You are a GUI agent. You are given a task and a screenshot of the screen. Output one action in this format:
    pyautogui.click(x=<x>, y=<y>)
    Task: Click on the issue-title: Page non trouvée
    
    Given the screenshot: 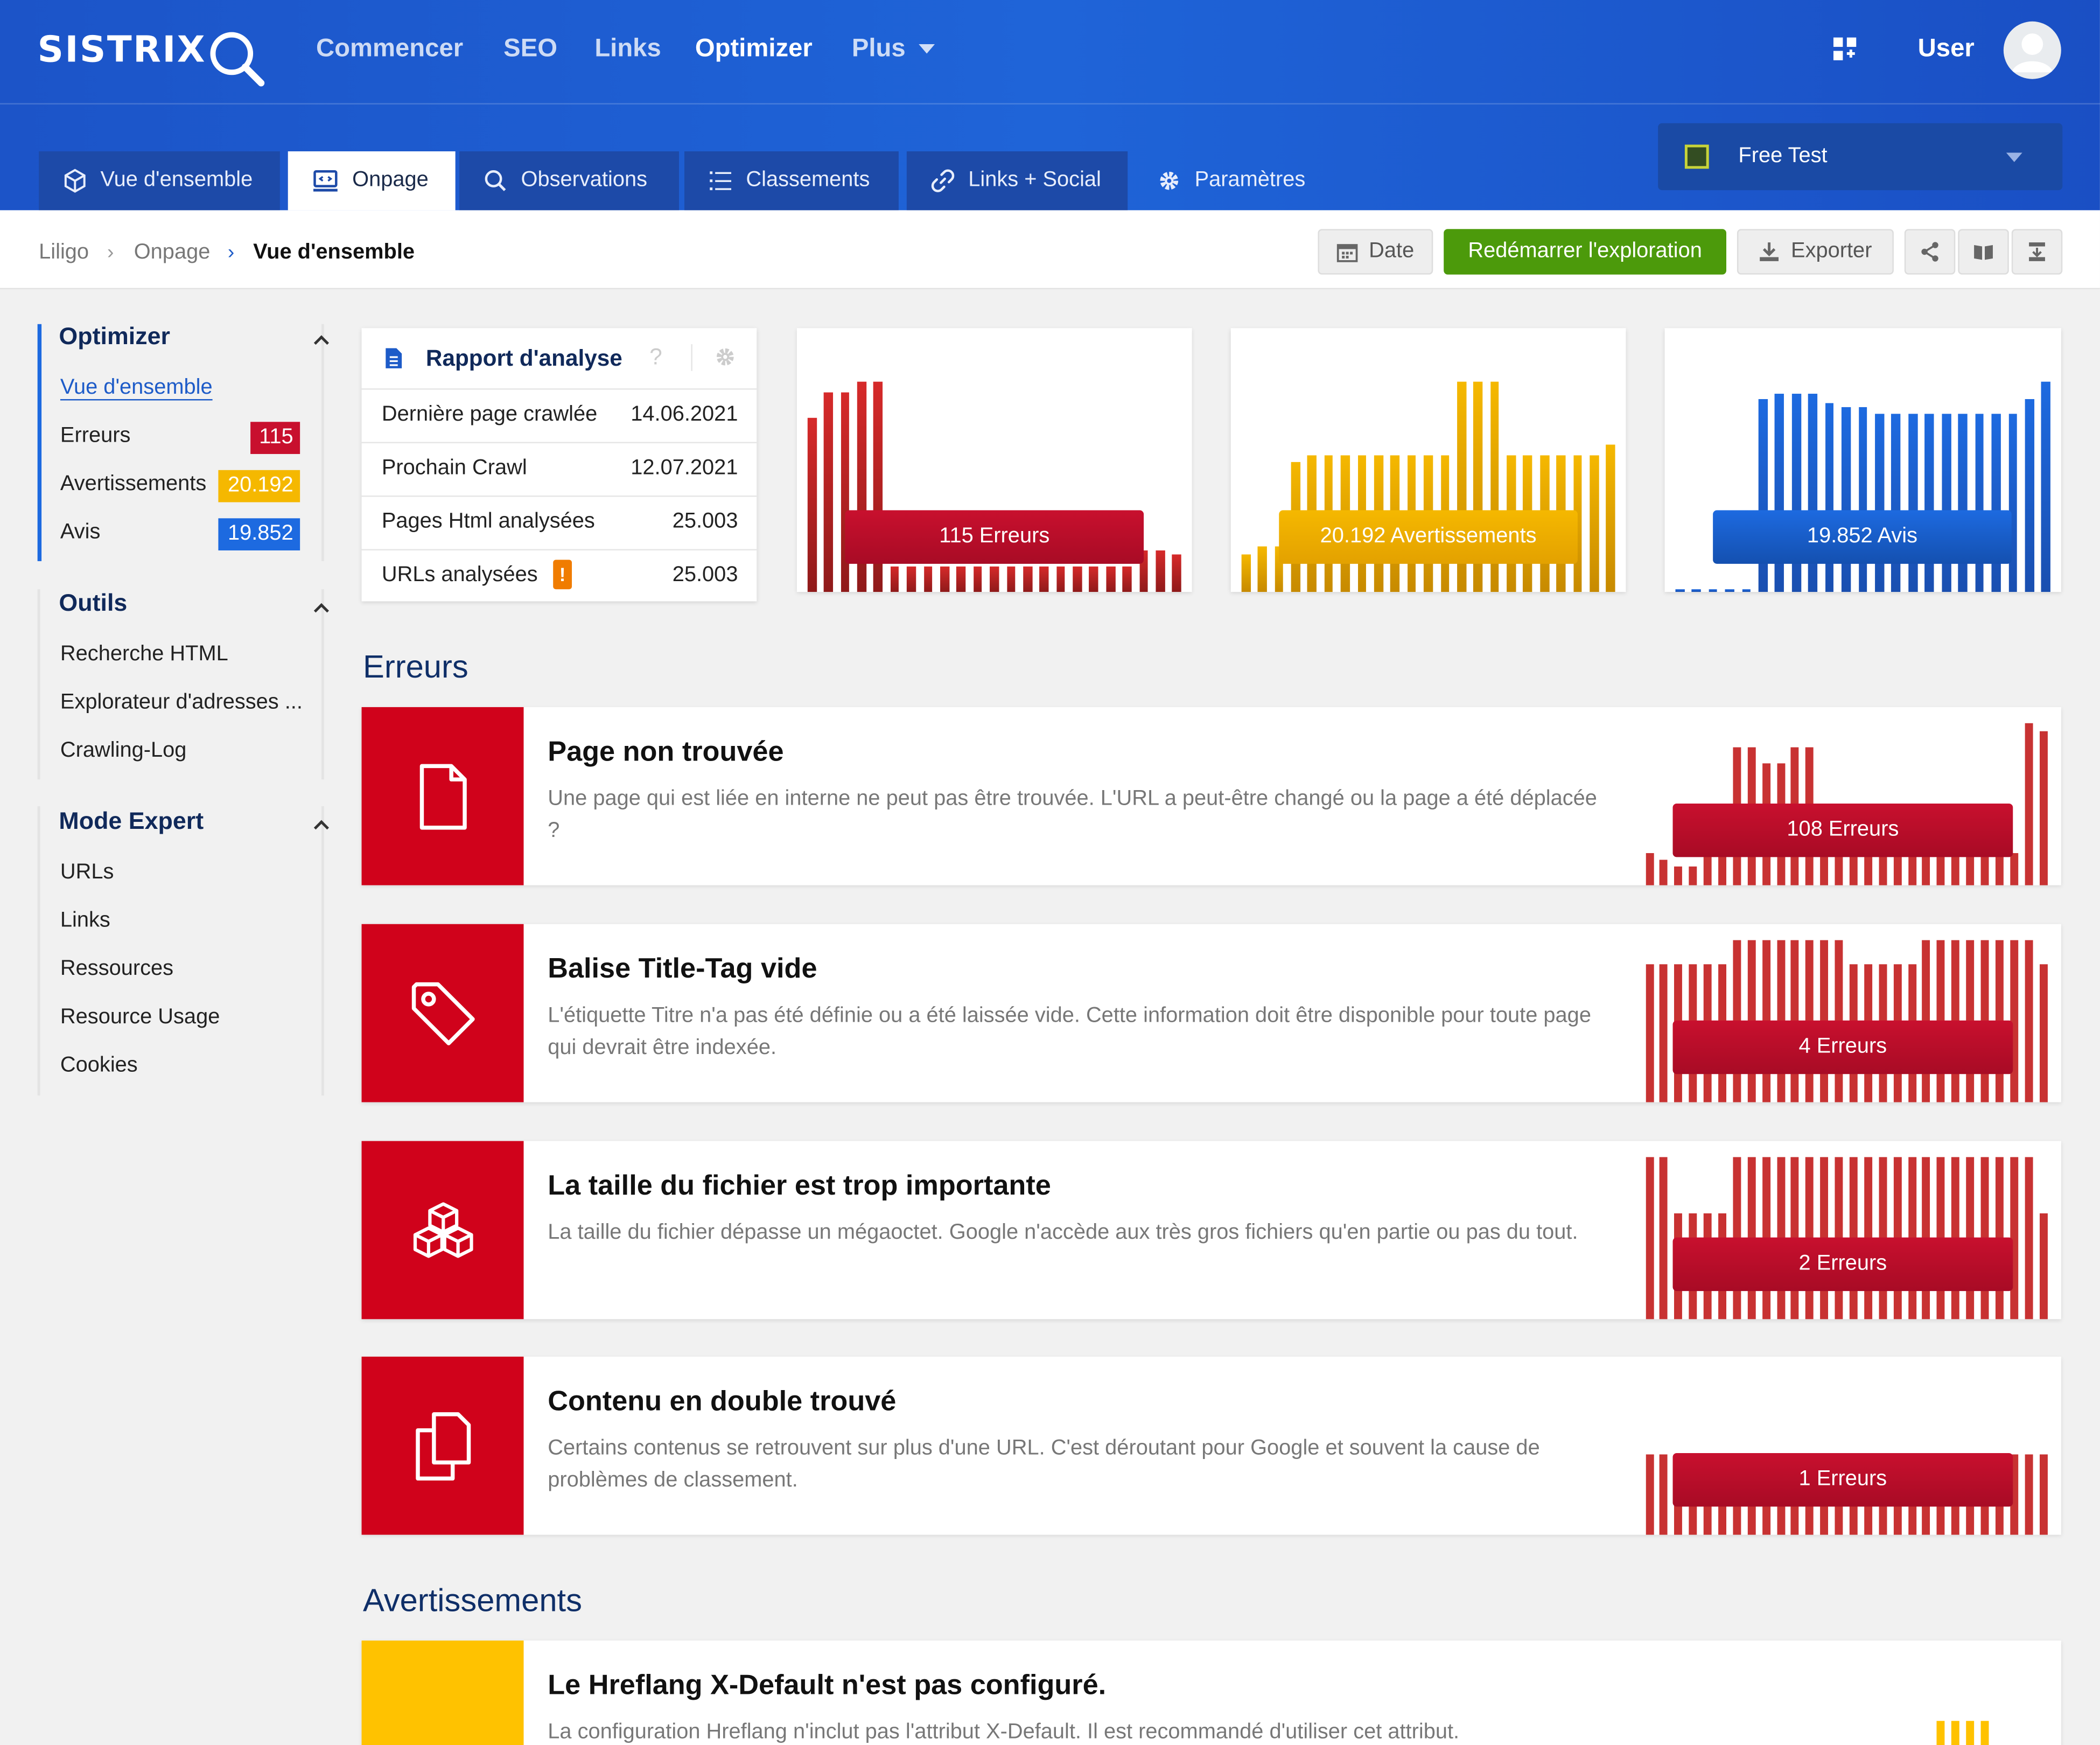 What is the action you would take?
    pyautogui.click(x=666, y=751)
    